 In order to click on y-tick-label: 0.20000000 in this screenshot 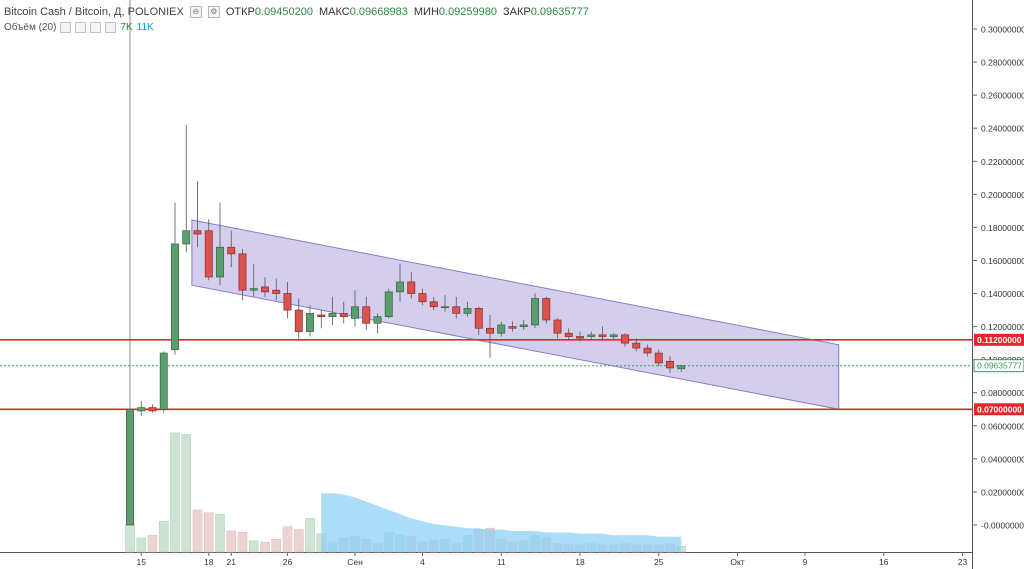, I will do `click(1002, 195)`.